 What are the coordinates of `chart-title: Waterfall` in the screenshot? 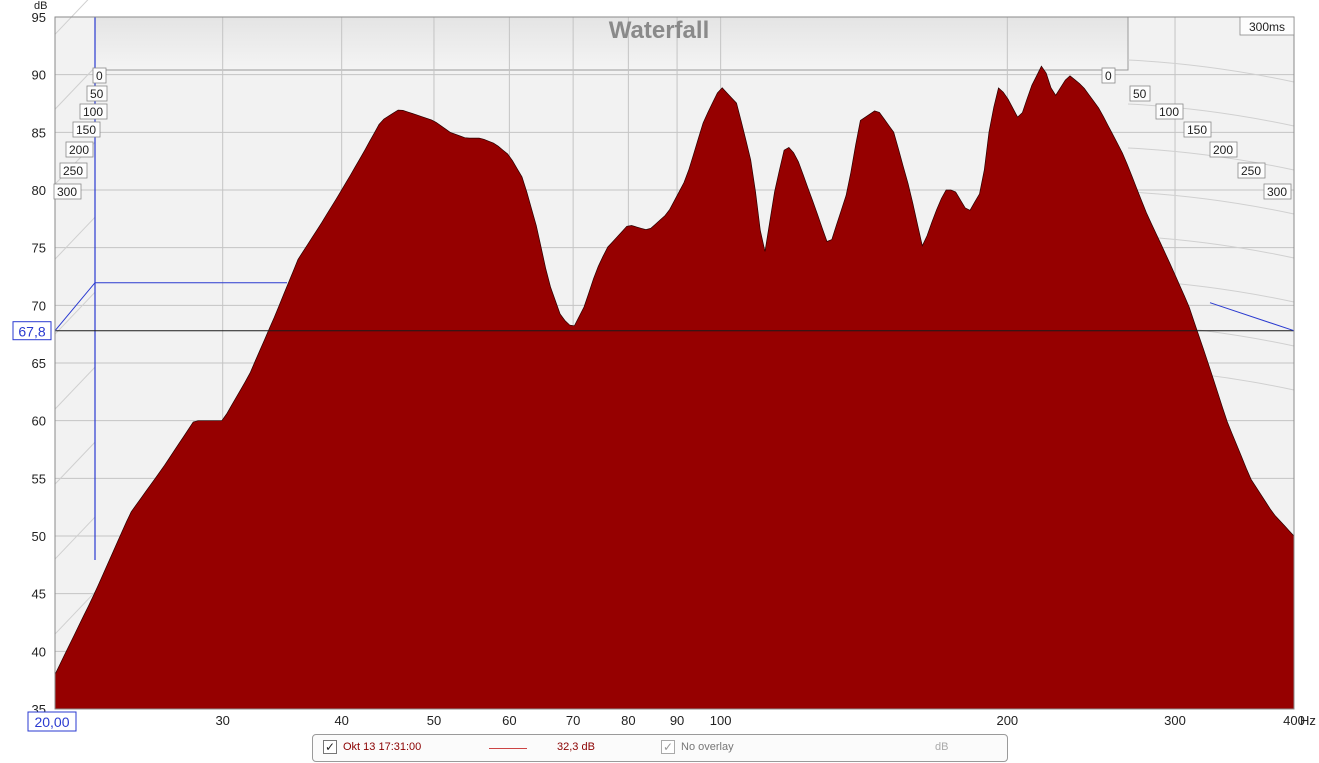 It's located at (659, 30).